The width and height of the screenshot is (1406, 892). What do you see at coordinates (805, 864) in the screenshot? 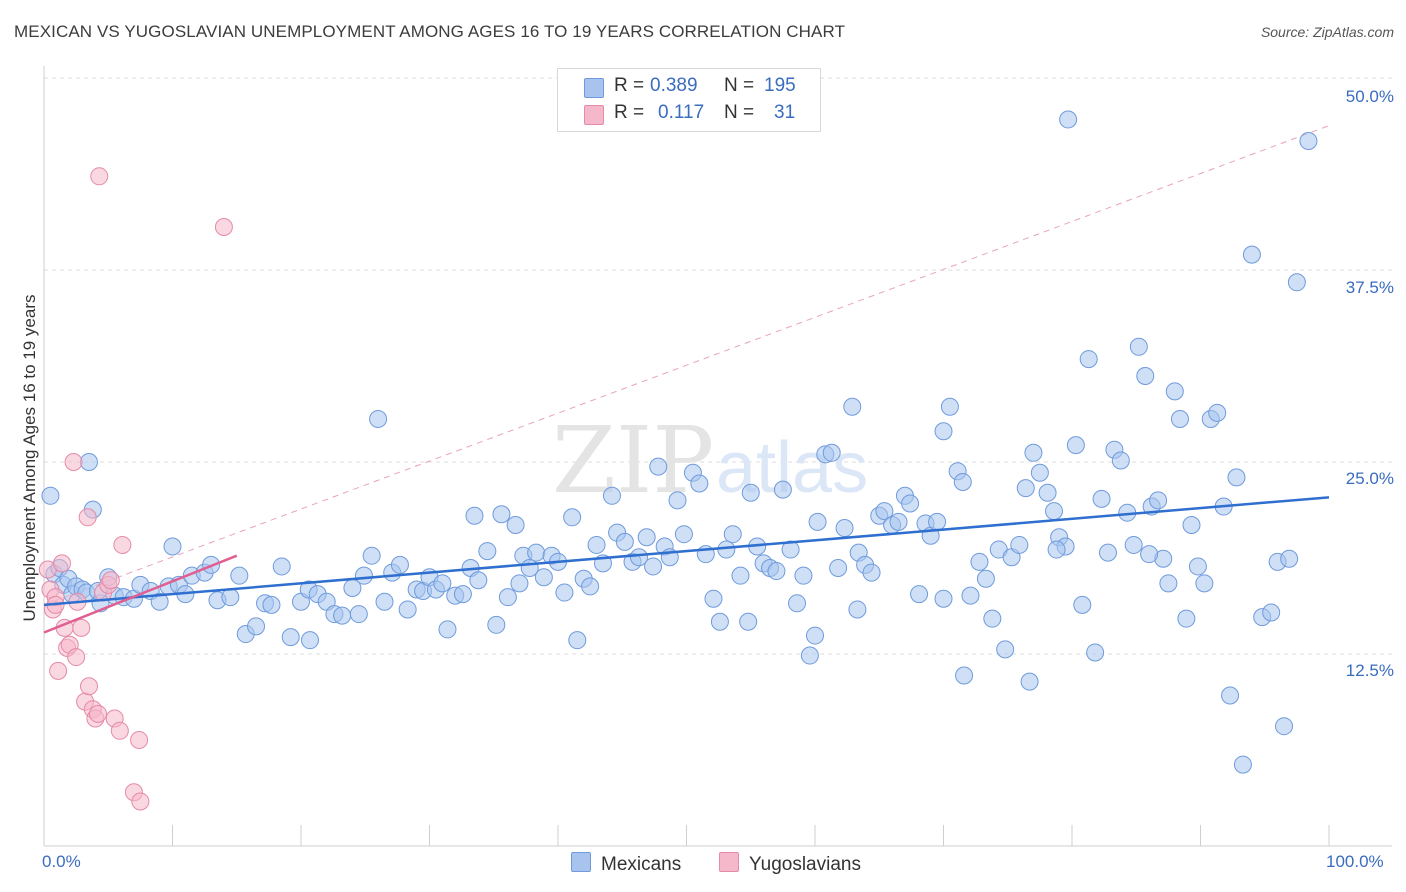
I see `legend-label: Yugoslavians` at bounding box center [805, 864].